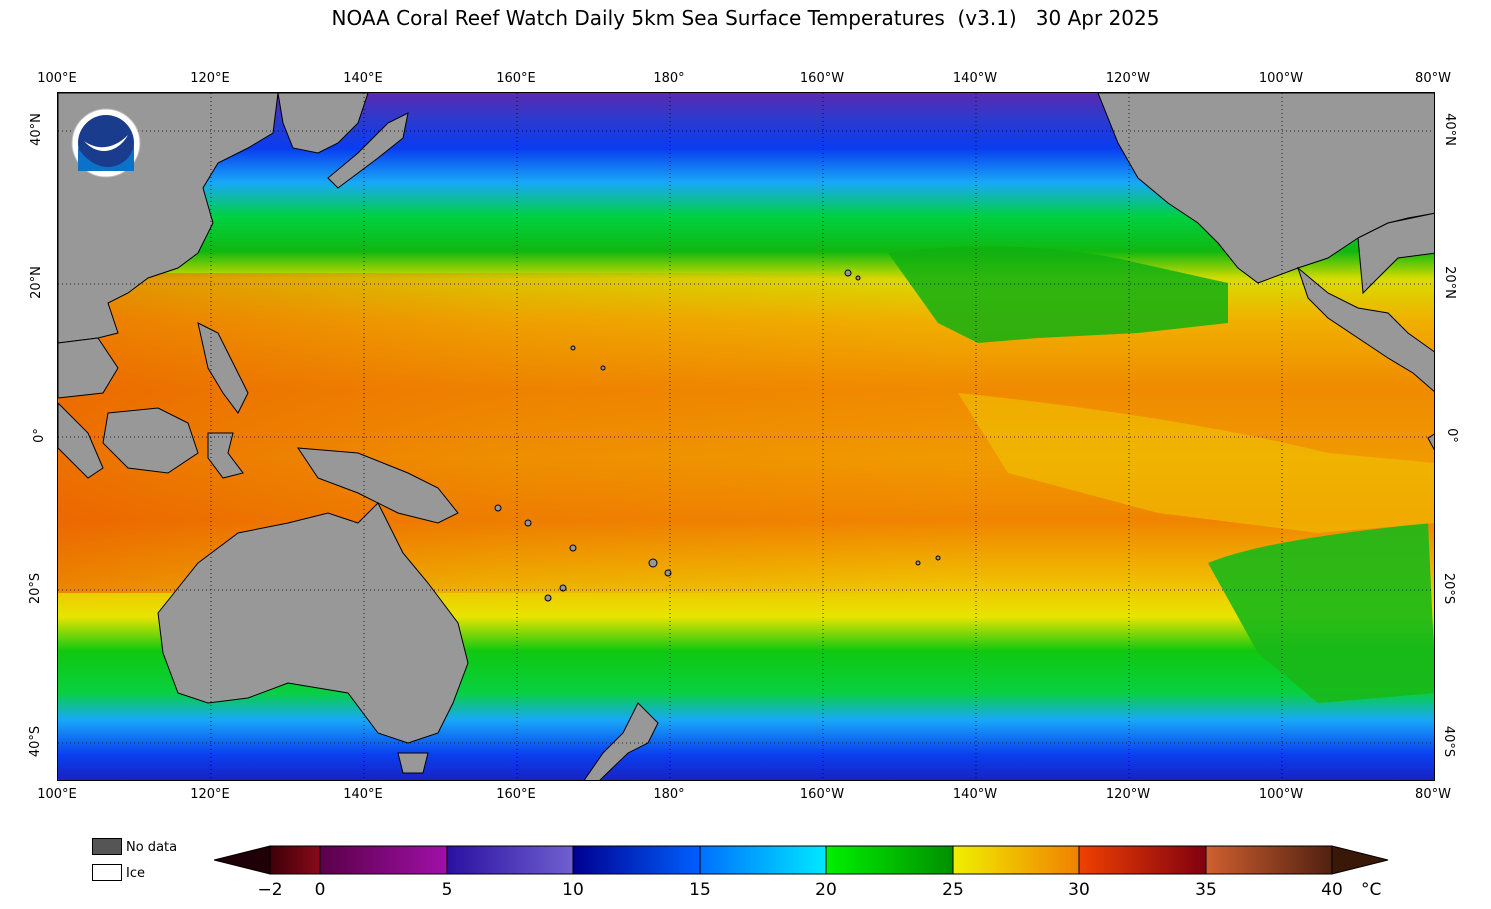 This screenshot has width=1491, height=909. What do you see at coordinates (106, 143) in the screenshot?
I see `noaa-logo` at bounding box center [106, 143].